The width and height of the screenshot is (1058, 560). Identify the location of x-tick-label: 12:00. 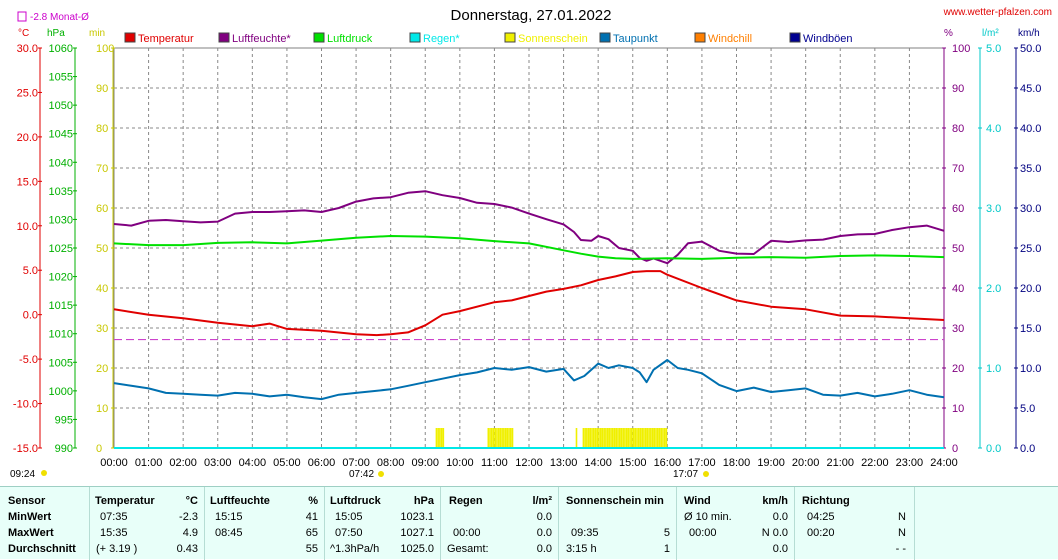
(529, 463).